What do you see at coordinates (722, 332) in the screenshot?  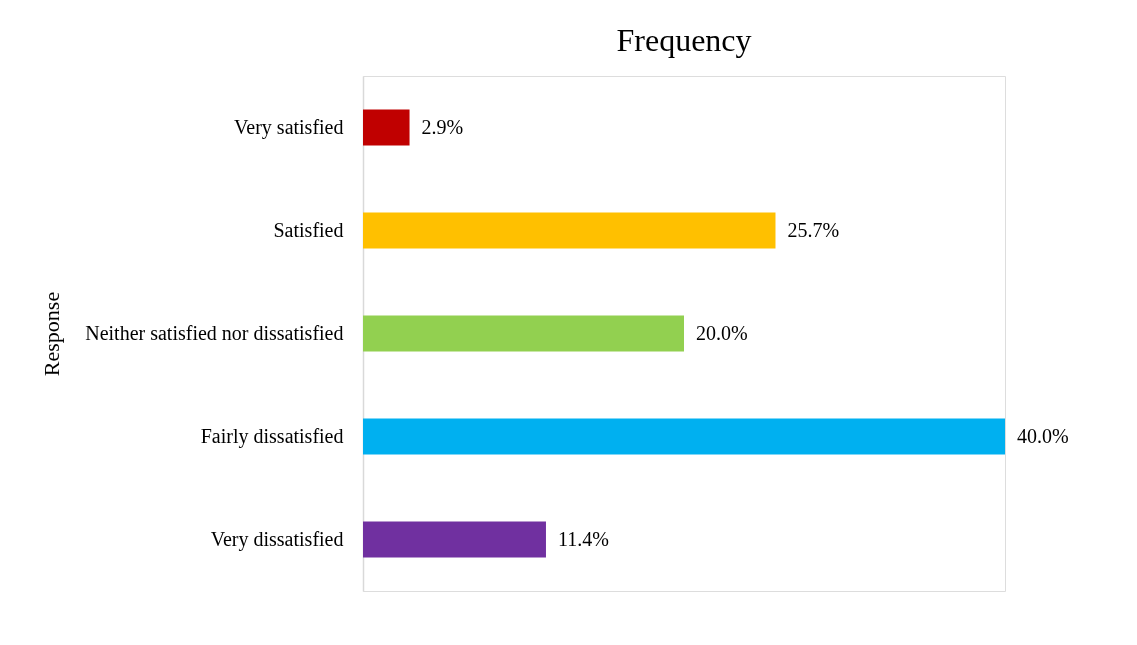 I see `data-label: 20.0%` at bounding box center [722, 332].